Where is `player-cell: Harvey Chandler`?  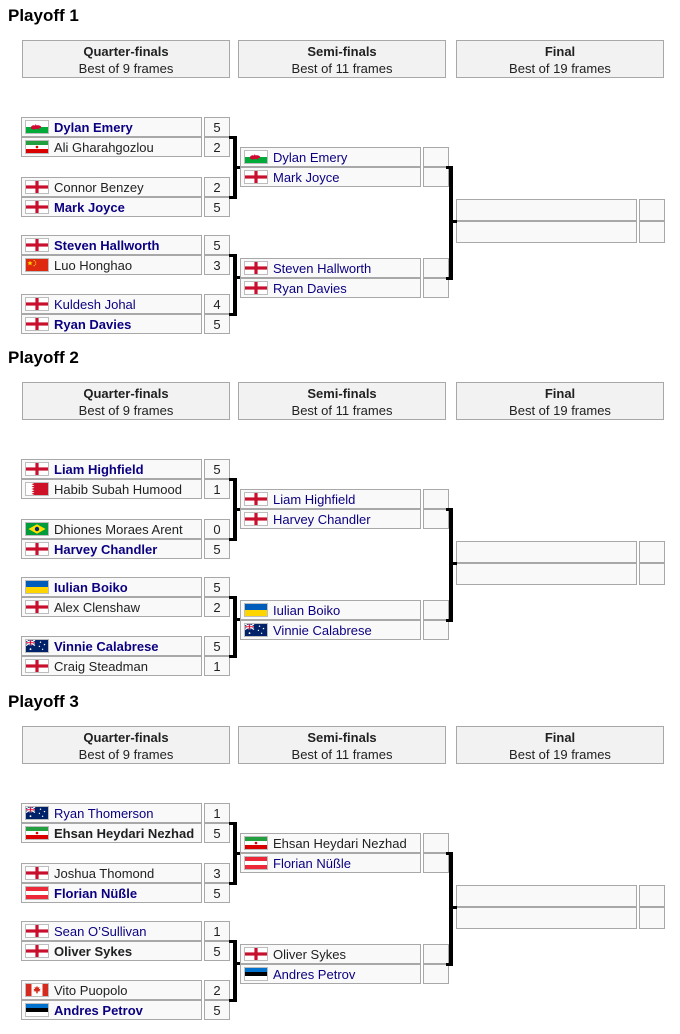 player-cell: Harvey Chandler is located at coordinates (111, 549).